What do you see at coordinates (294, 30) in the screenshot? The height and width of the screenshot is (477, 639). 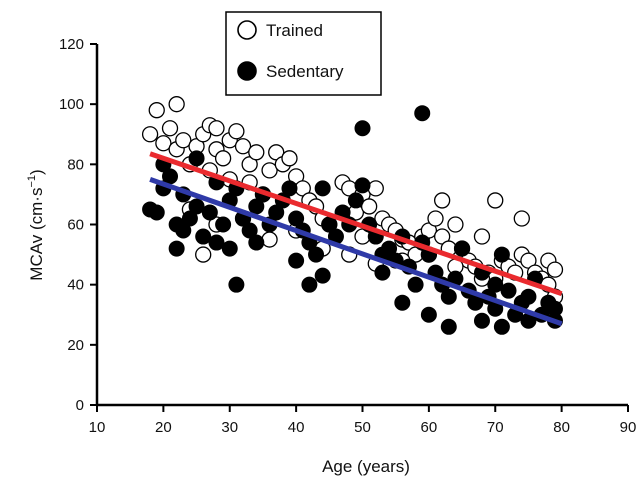 I see `legend-label-trained: Trained` at bounding box center [294, 30].